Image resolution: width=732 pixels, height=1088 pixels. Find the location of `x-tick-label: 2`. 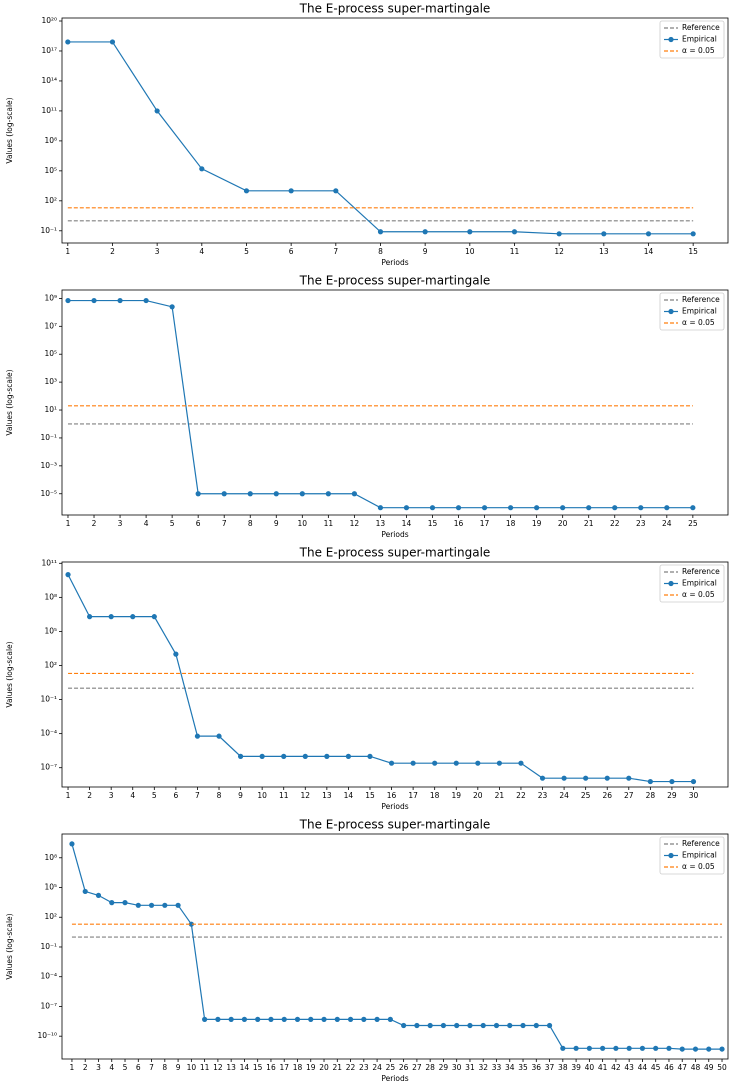

x-tick-label: 2 is located at coordinates (94, 523).